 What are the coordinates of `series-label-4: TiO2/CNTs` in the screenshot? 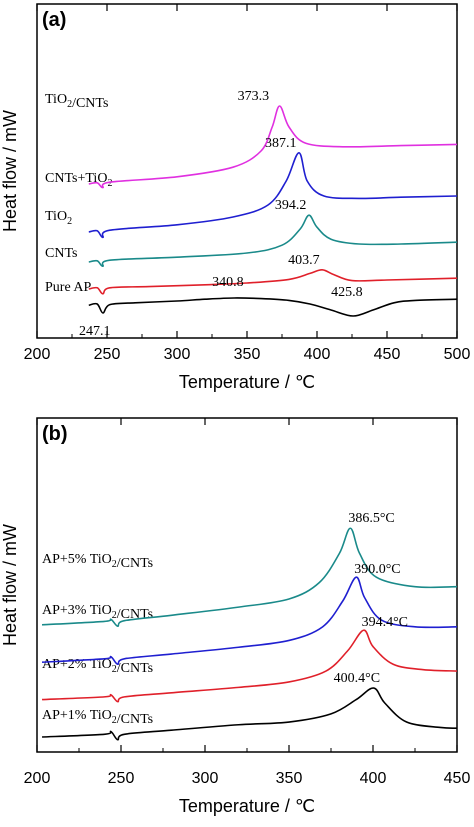 It's located at (76, 101).